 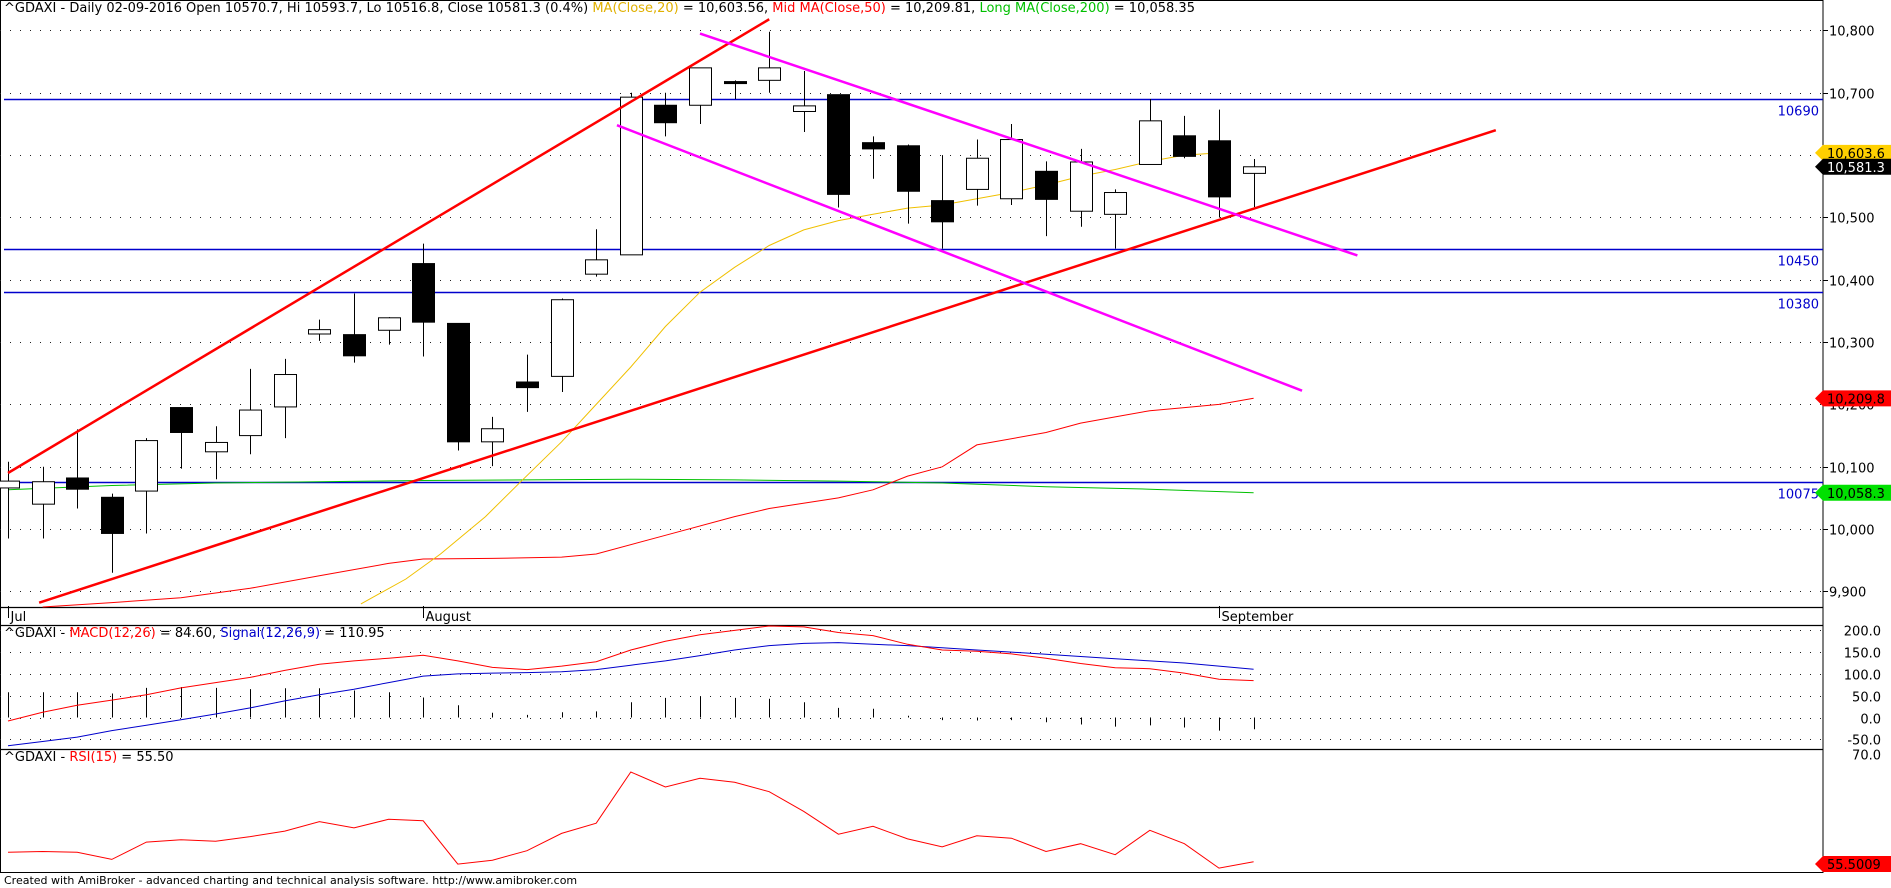 What do you see at coordinates (1866, 698) in the screenshot?
I see `macd-y-tick-label: 50.0` at bounding box center [1866, 698].